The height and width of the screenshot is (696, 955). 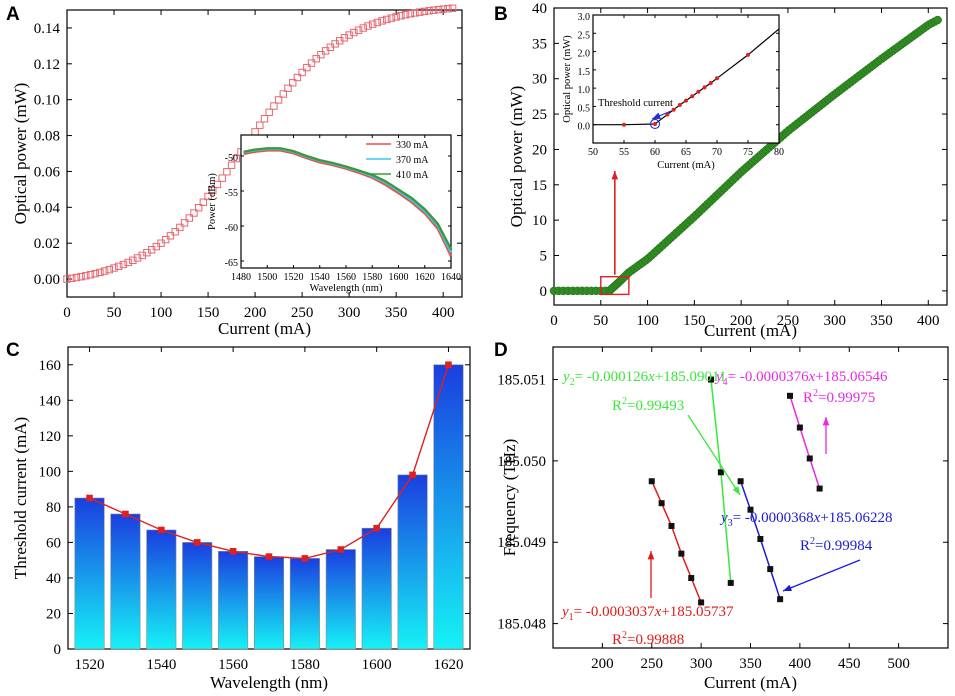 I want to click on x-tick-label: 1500, so click(x=267, y=277).